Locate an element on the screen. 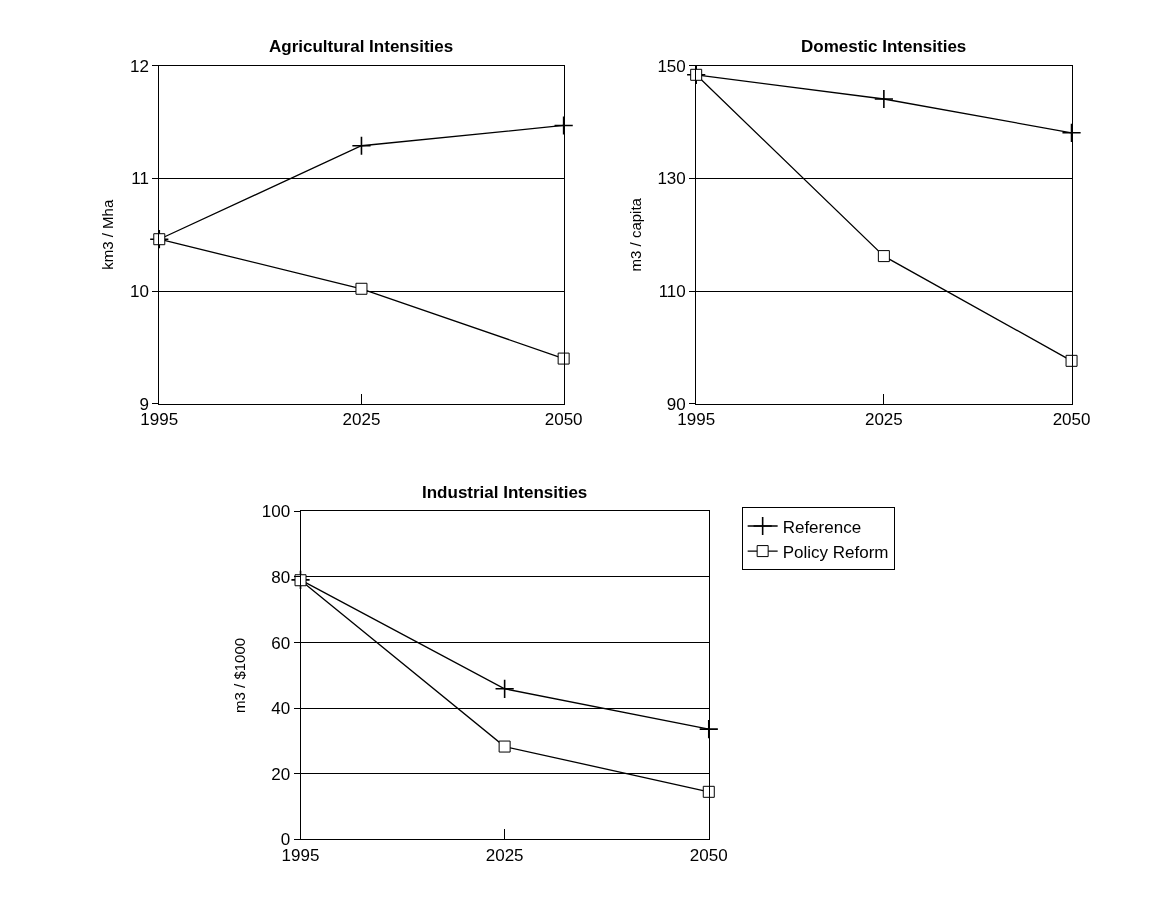  y-tick-label: 12 is located at coordinates (139, 66).